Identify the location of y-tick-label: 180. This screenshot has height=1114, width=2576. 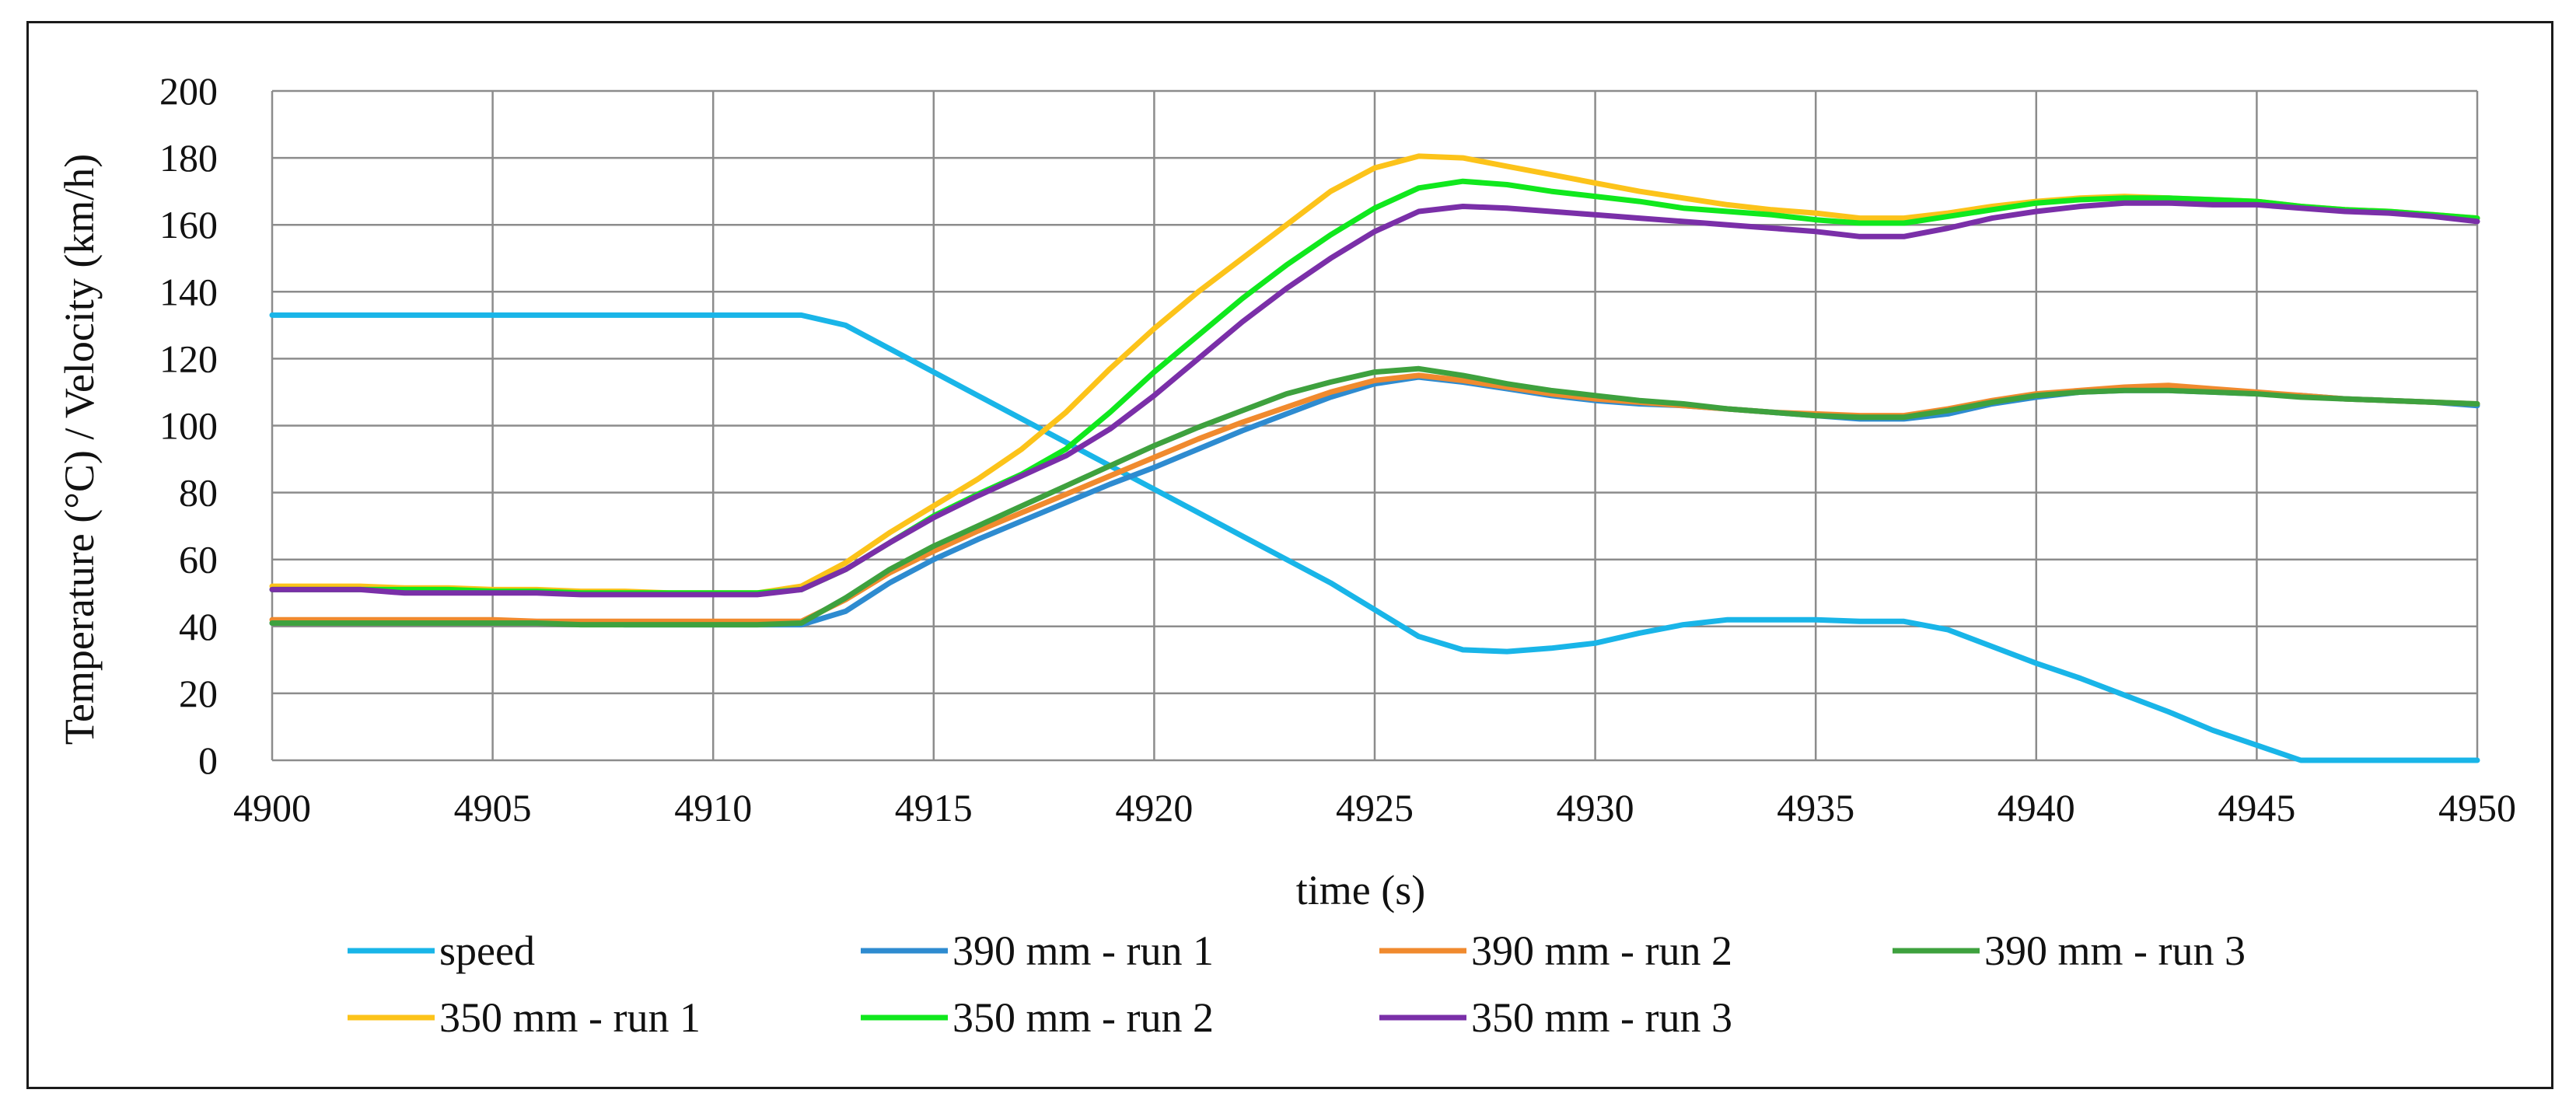
(188, 158).